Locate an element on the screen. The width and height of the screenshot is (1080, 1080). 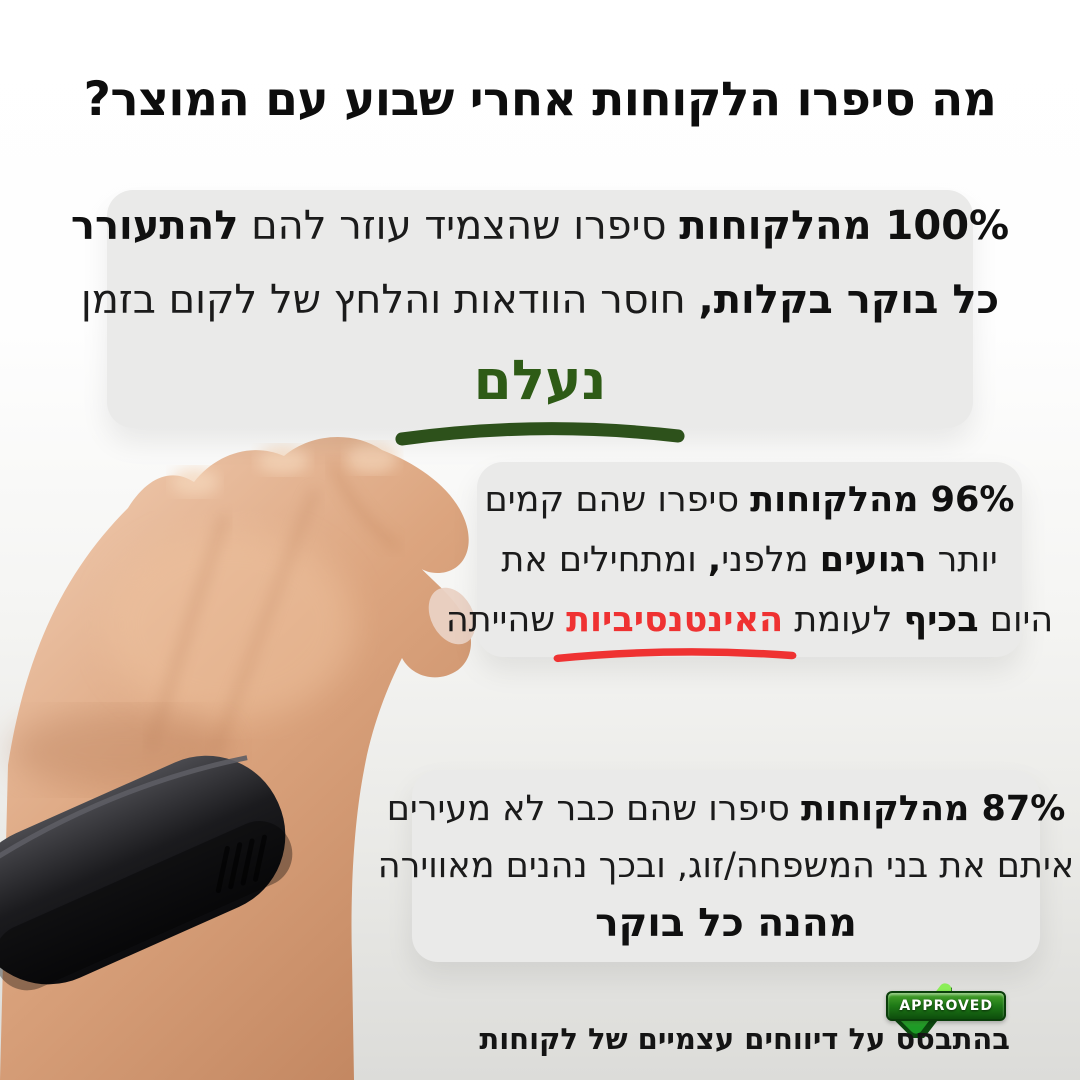
text-run: לעומת is located at coordinates (843, 619).